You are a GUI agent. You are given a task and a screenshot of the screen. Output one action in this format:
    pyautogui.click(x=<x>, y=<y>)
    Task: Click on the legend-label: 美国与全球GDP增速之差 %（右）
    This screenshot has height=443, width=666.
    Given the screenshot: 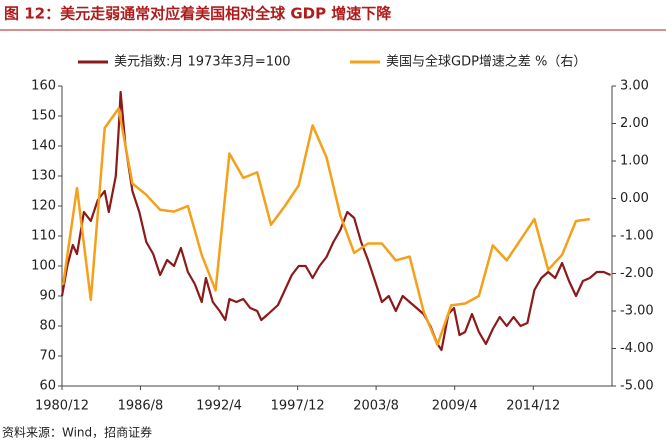 What is the action you would take?
    pyautogui.click(x=486, y=62)
    